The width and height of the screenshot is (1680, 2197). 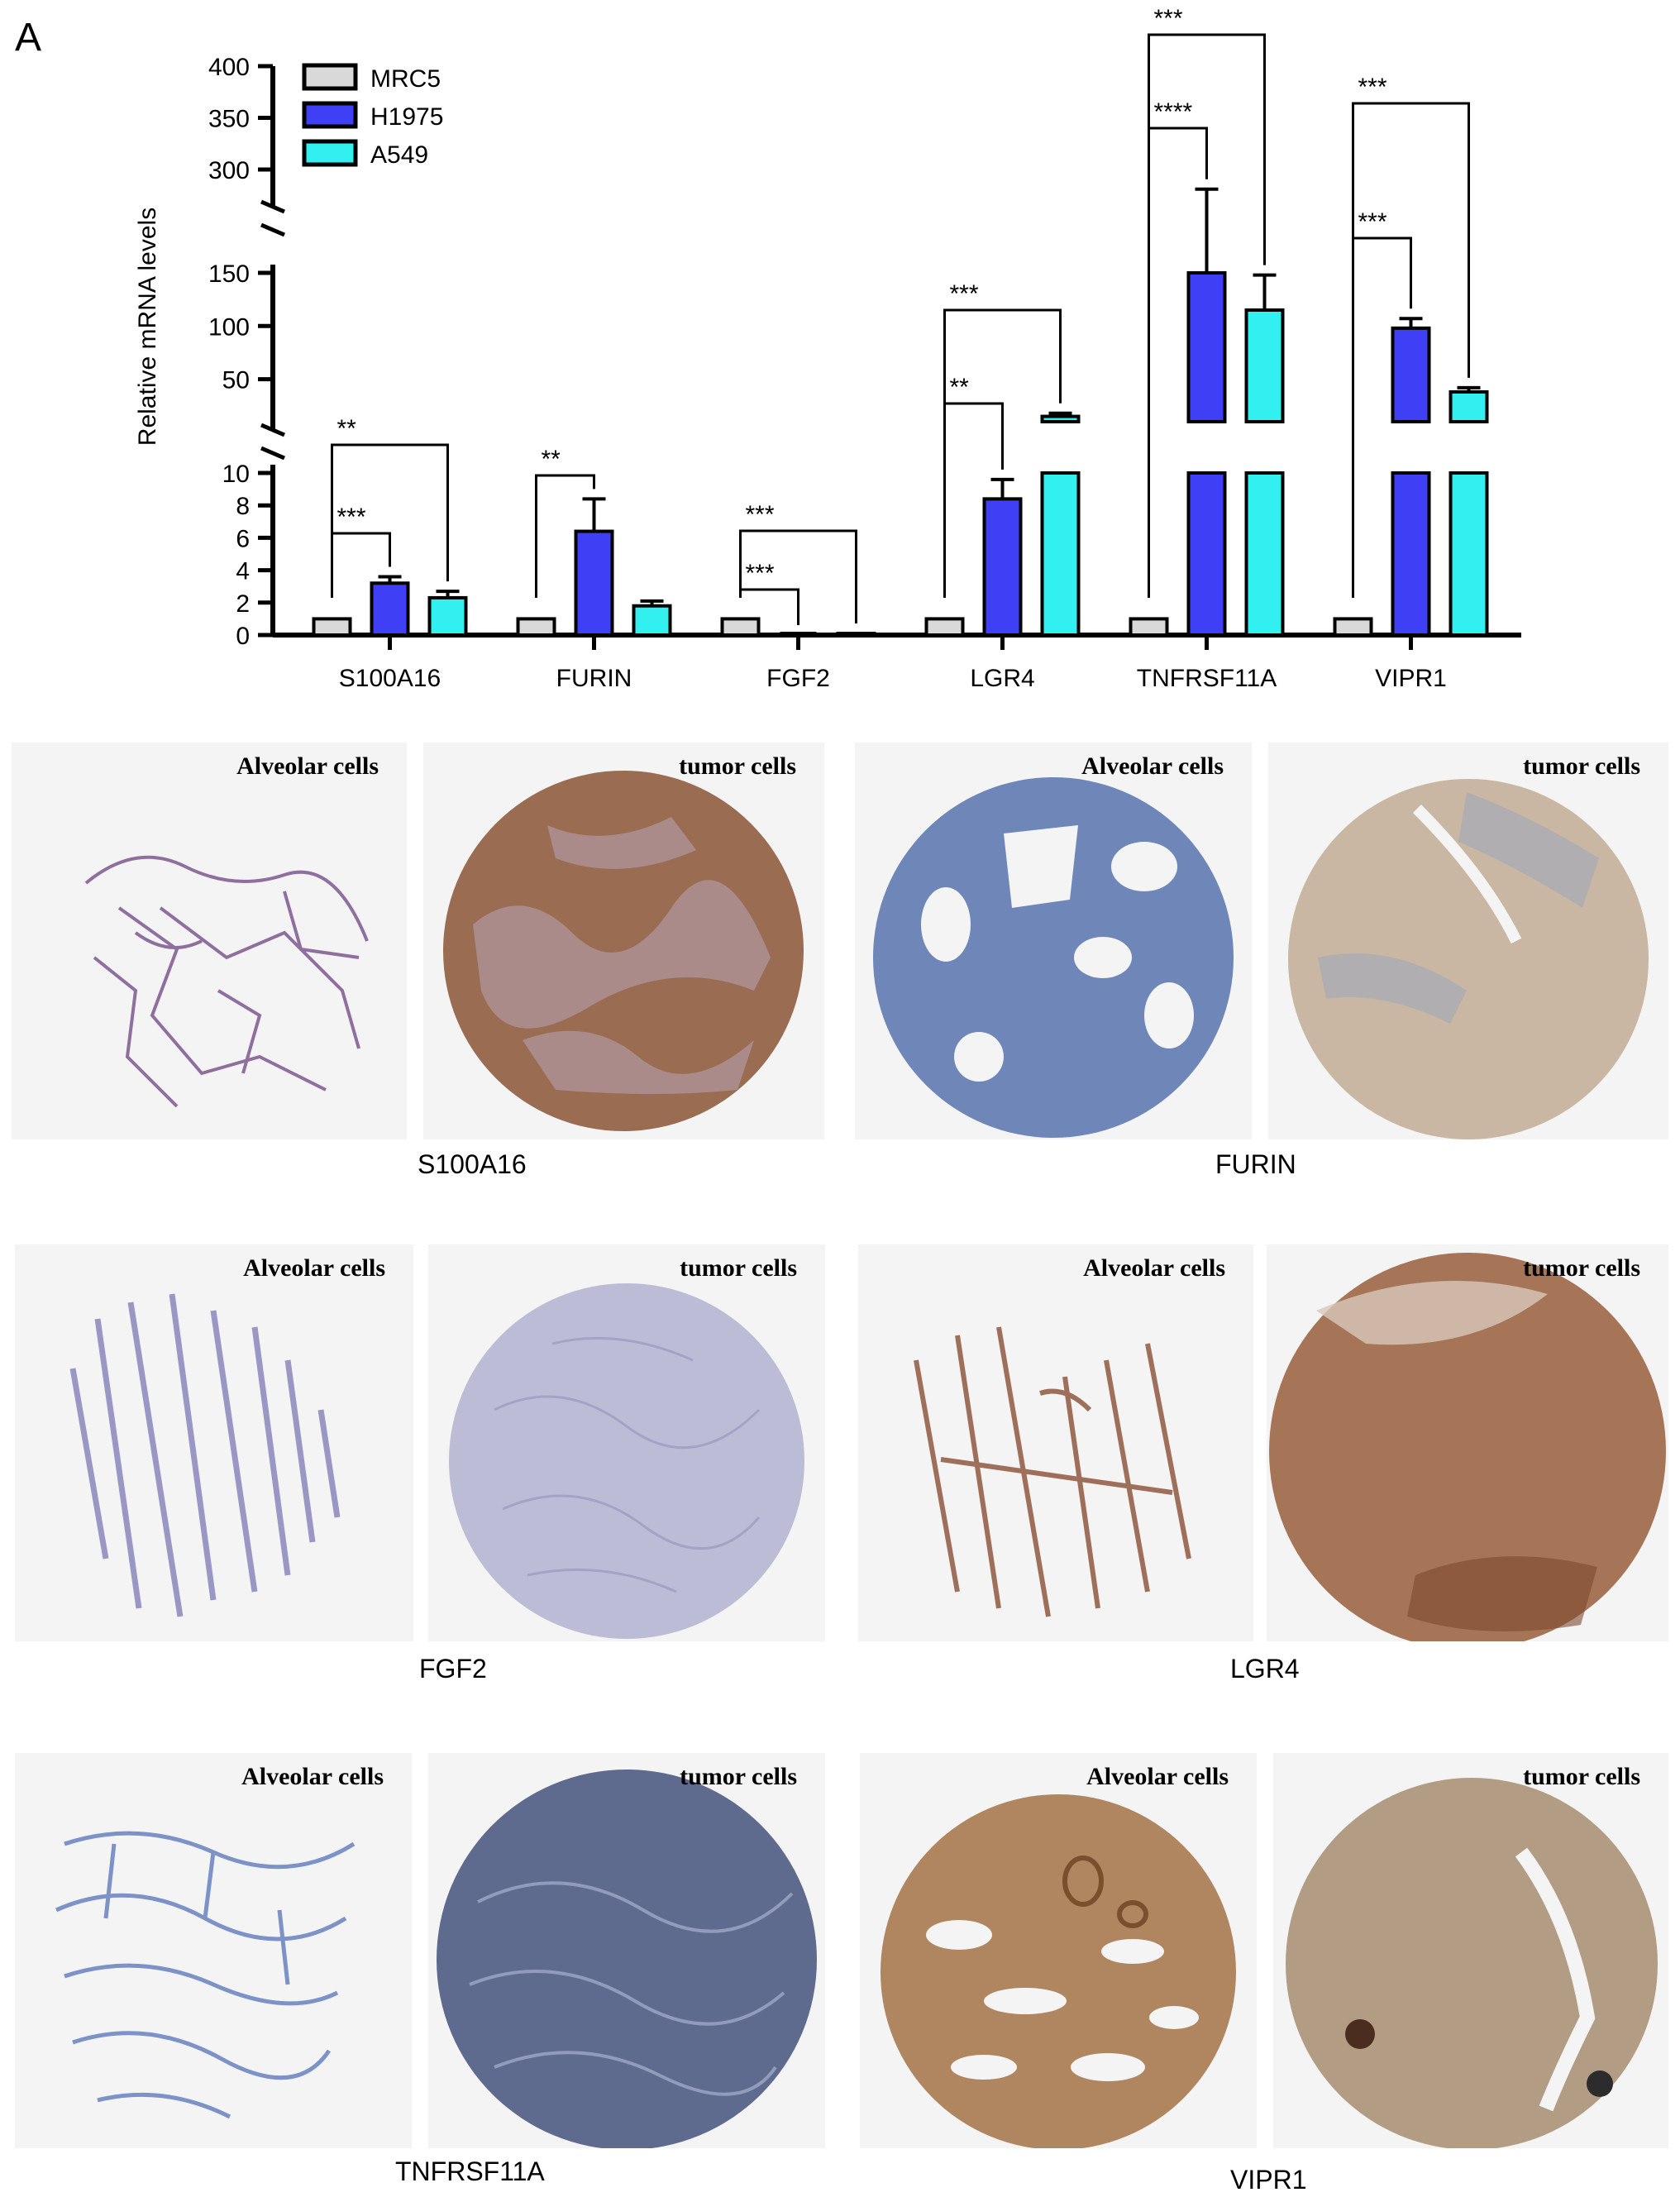 I want to click on ihc-tile-tnfrsf11a-tumor: tumor cells, so click(x=626, y=1950).